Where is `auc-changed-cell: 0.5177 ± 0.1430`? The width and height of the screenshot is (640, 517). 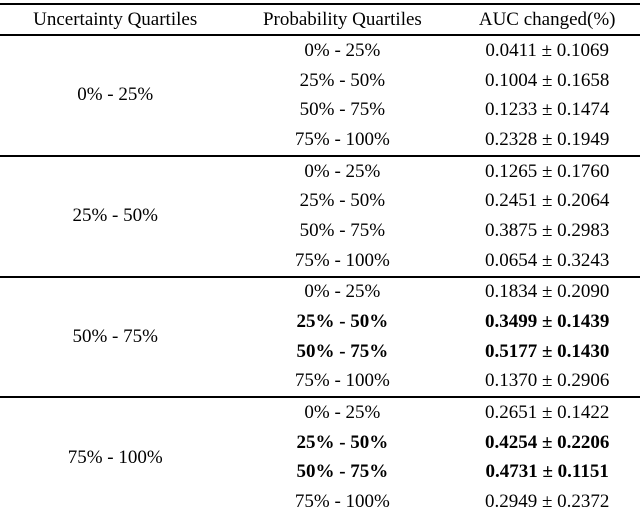
auc-changed-cell: 0.5177 ± 0.1430 is located at coordinates (547, 351).